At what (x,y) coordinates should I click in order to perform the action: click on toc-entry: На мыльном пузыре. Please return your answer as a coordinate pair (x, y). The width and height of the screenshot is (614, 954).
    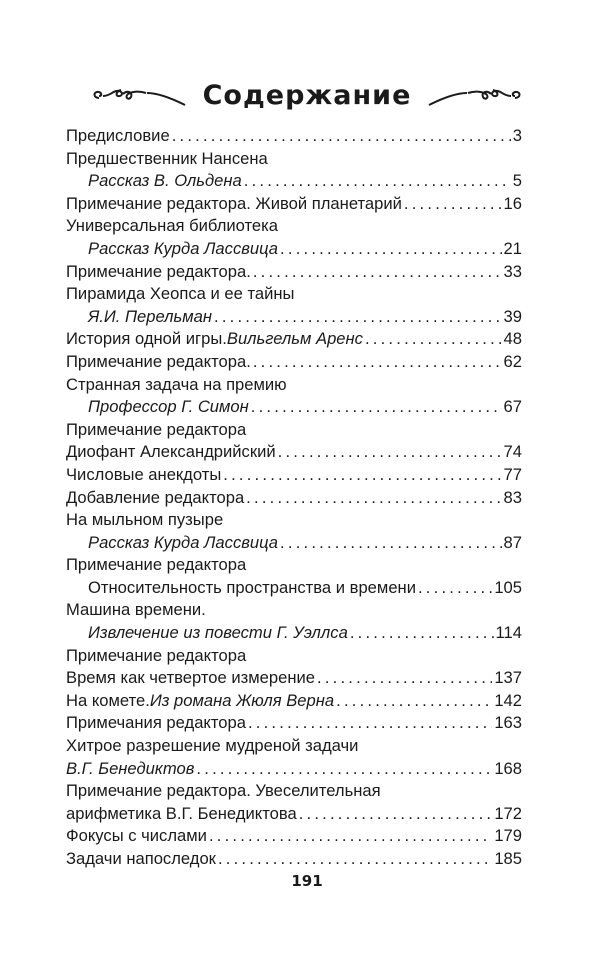
    Looking at the image, I should click on (294, 521).